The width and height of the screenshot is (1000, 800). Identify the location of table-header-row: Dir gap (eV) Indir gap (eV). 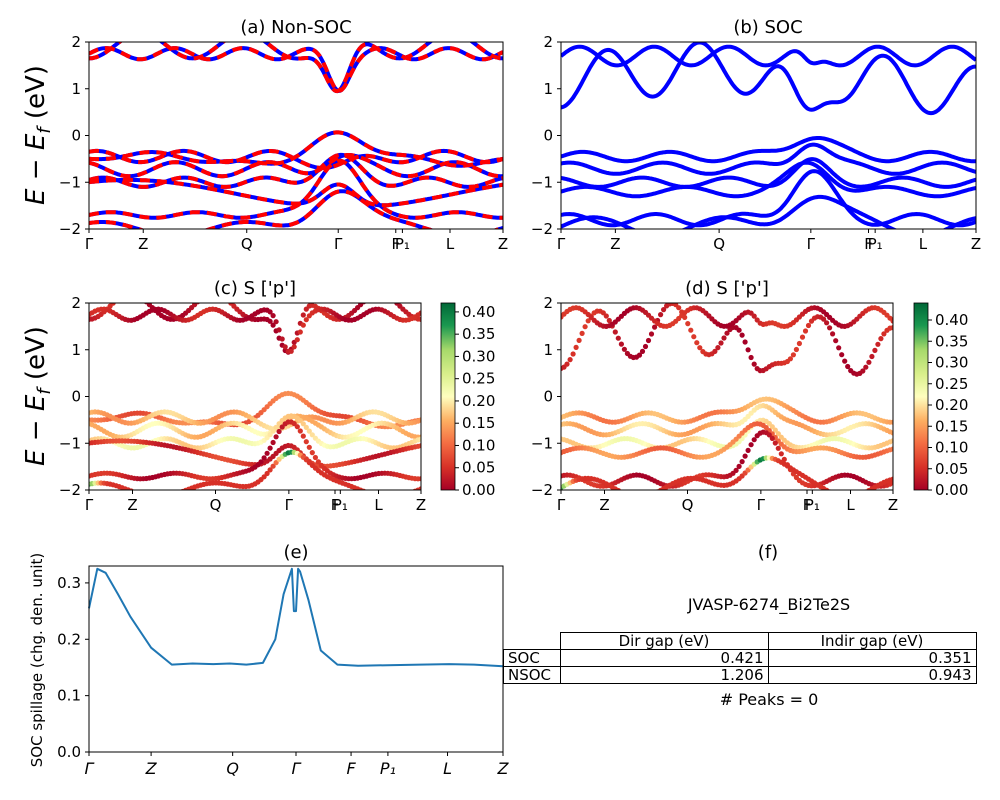
(740, 641).